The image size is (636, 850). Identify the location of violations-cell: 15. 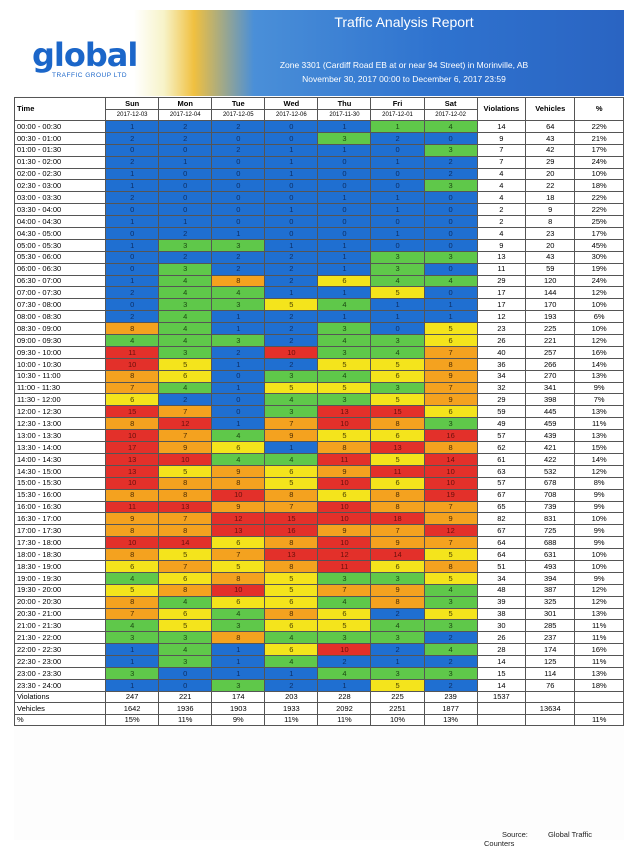
(501, 673).